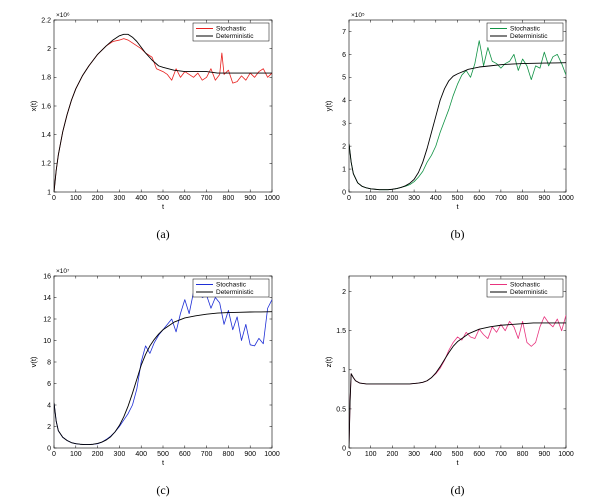 This screenshot has height=504, width=606. Describe the element at coordinates (344, 101) in the screenshot. I see `y-tick-label: 4` at that location.